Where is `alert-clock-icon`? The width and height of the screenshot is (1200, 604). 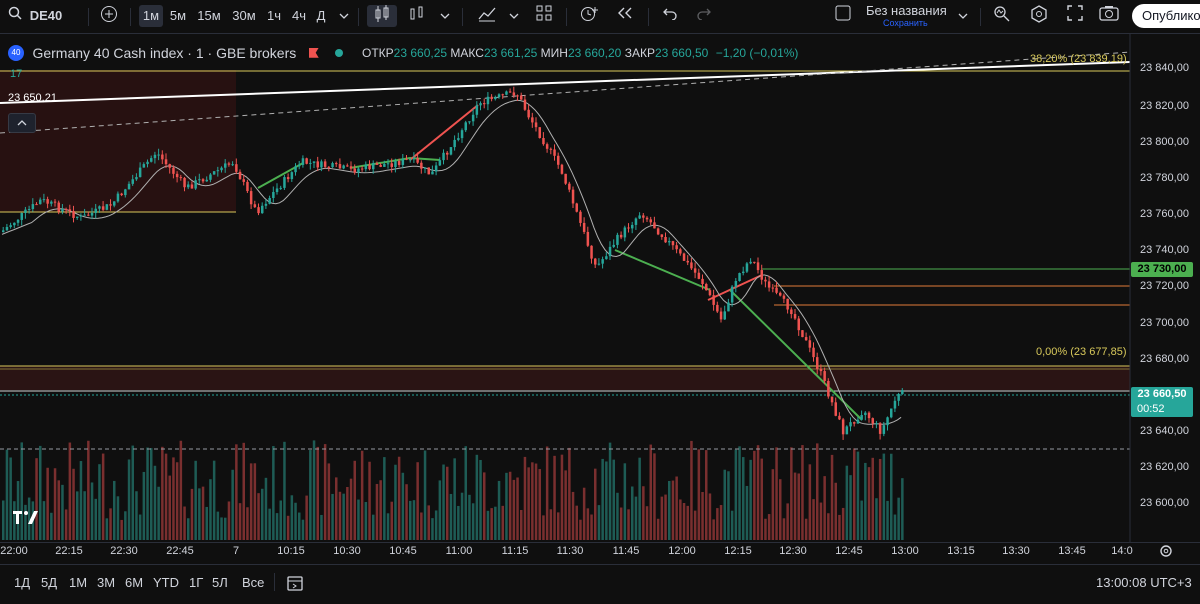
alert-clock-icon is located at coordinates (589, 16).